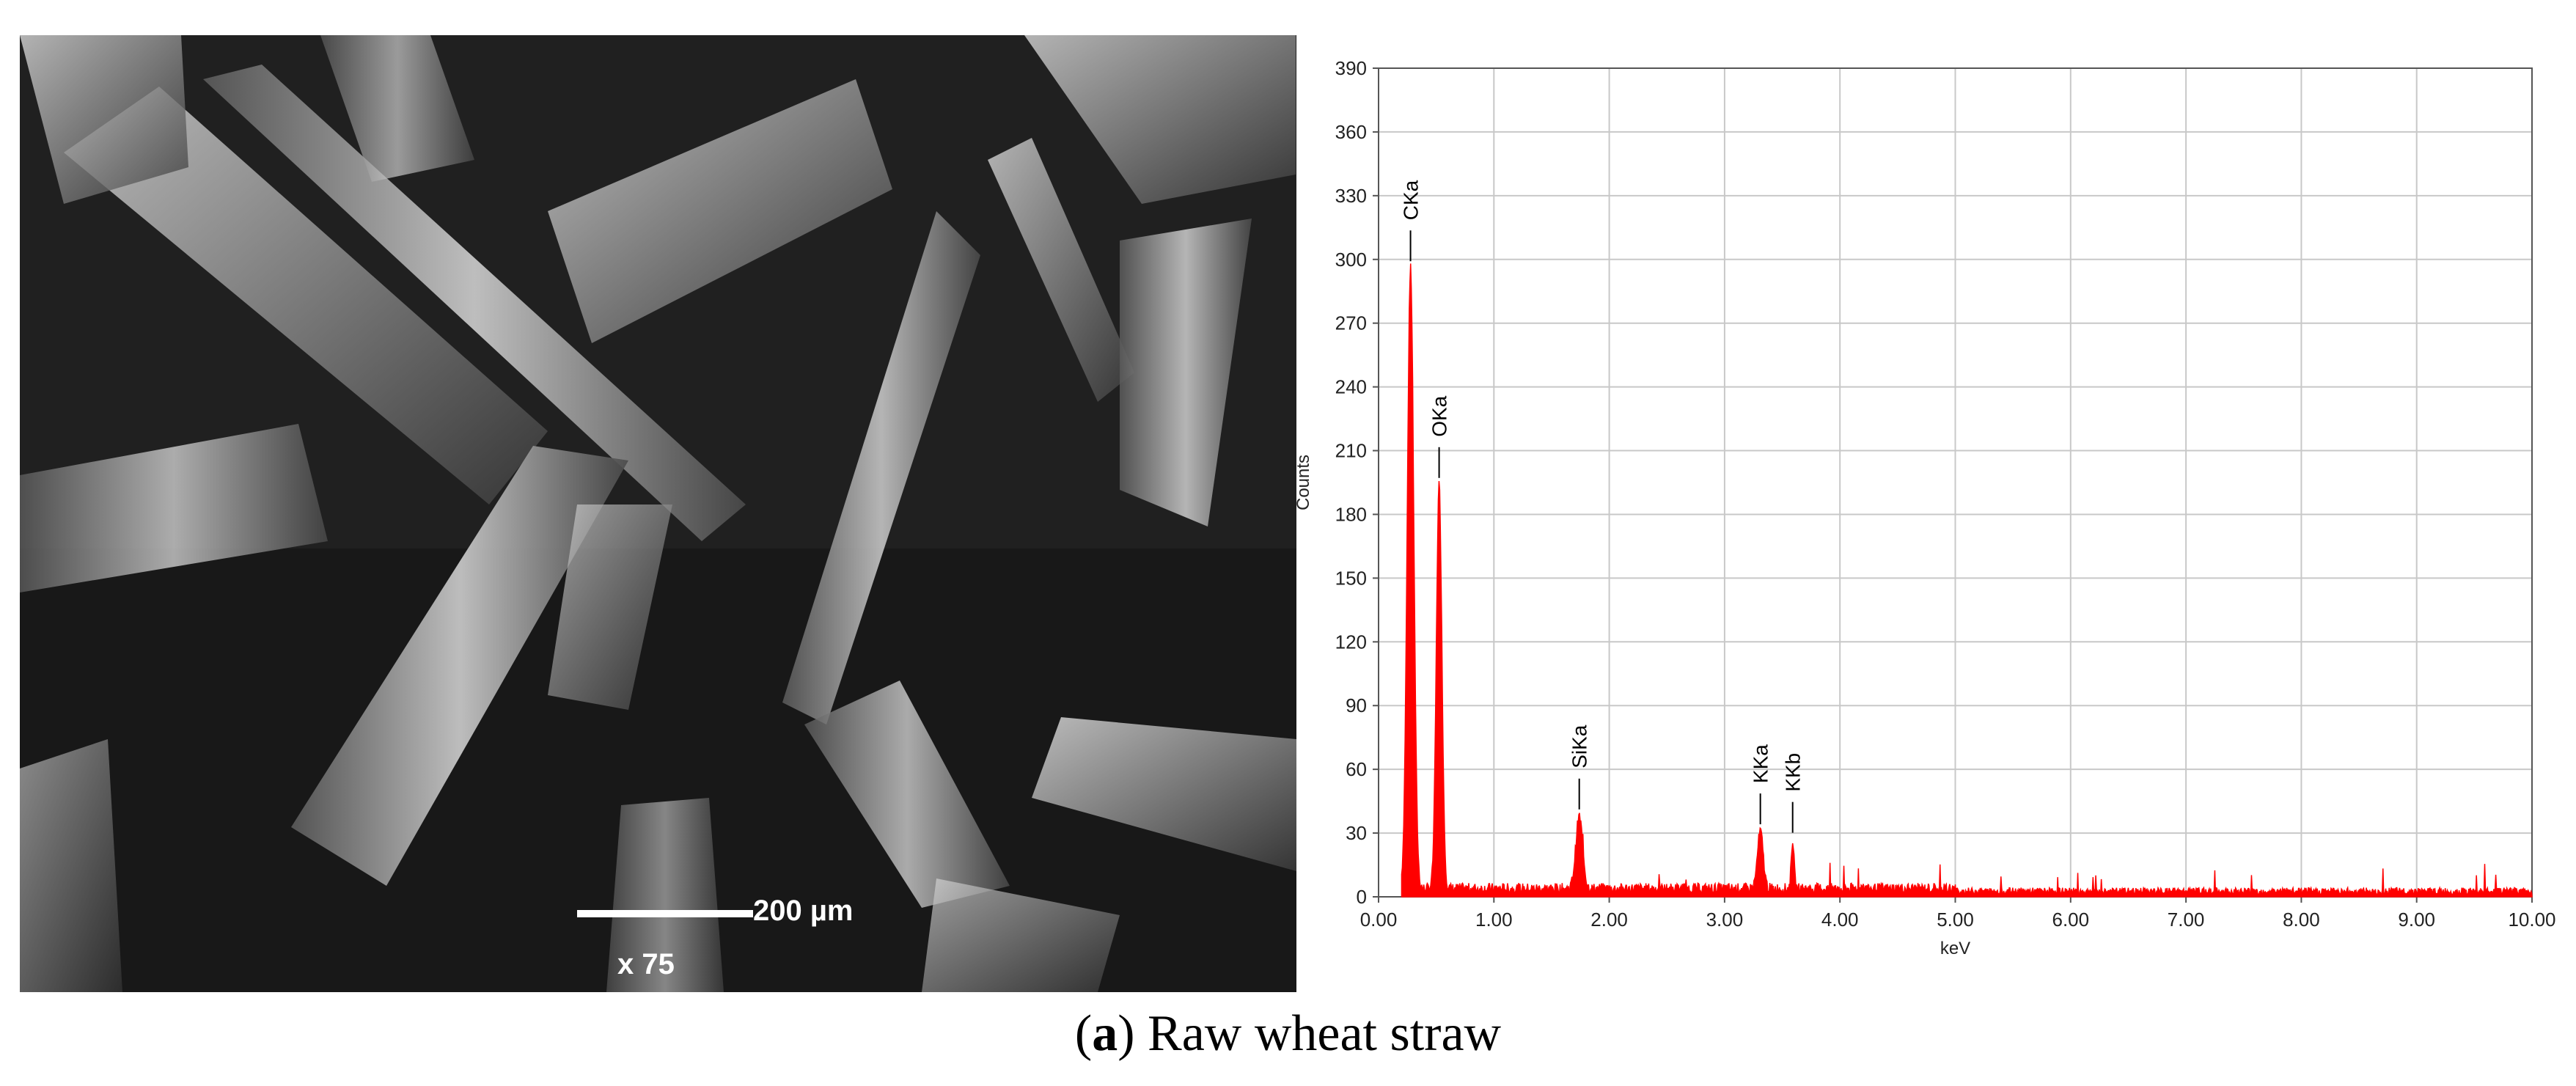  I want to click on figure-caption: (a) Raw wheat straw, so click(1288, 1033).